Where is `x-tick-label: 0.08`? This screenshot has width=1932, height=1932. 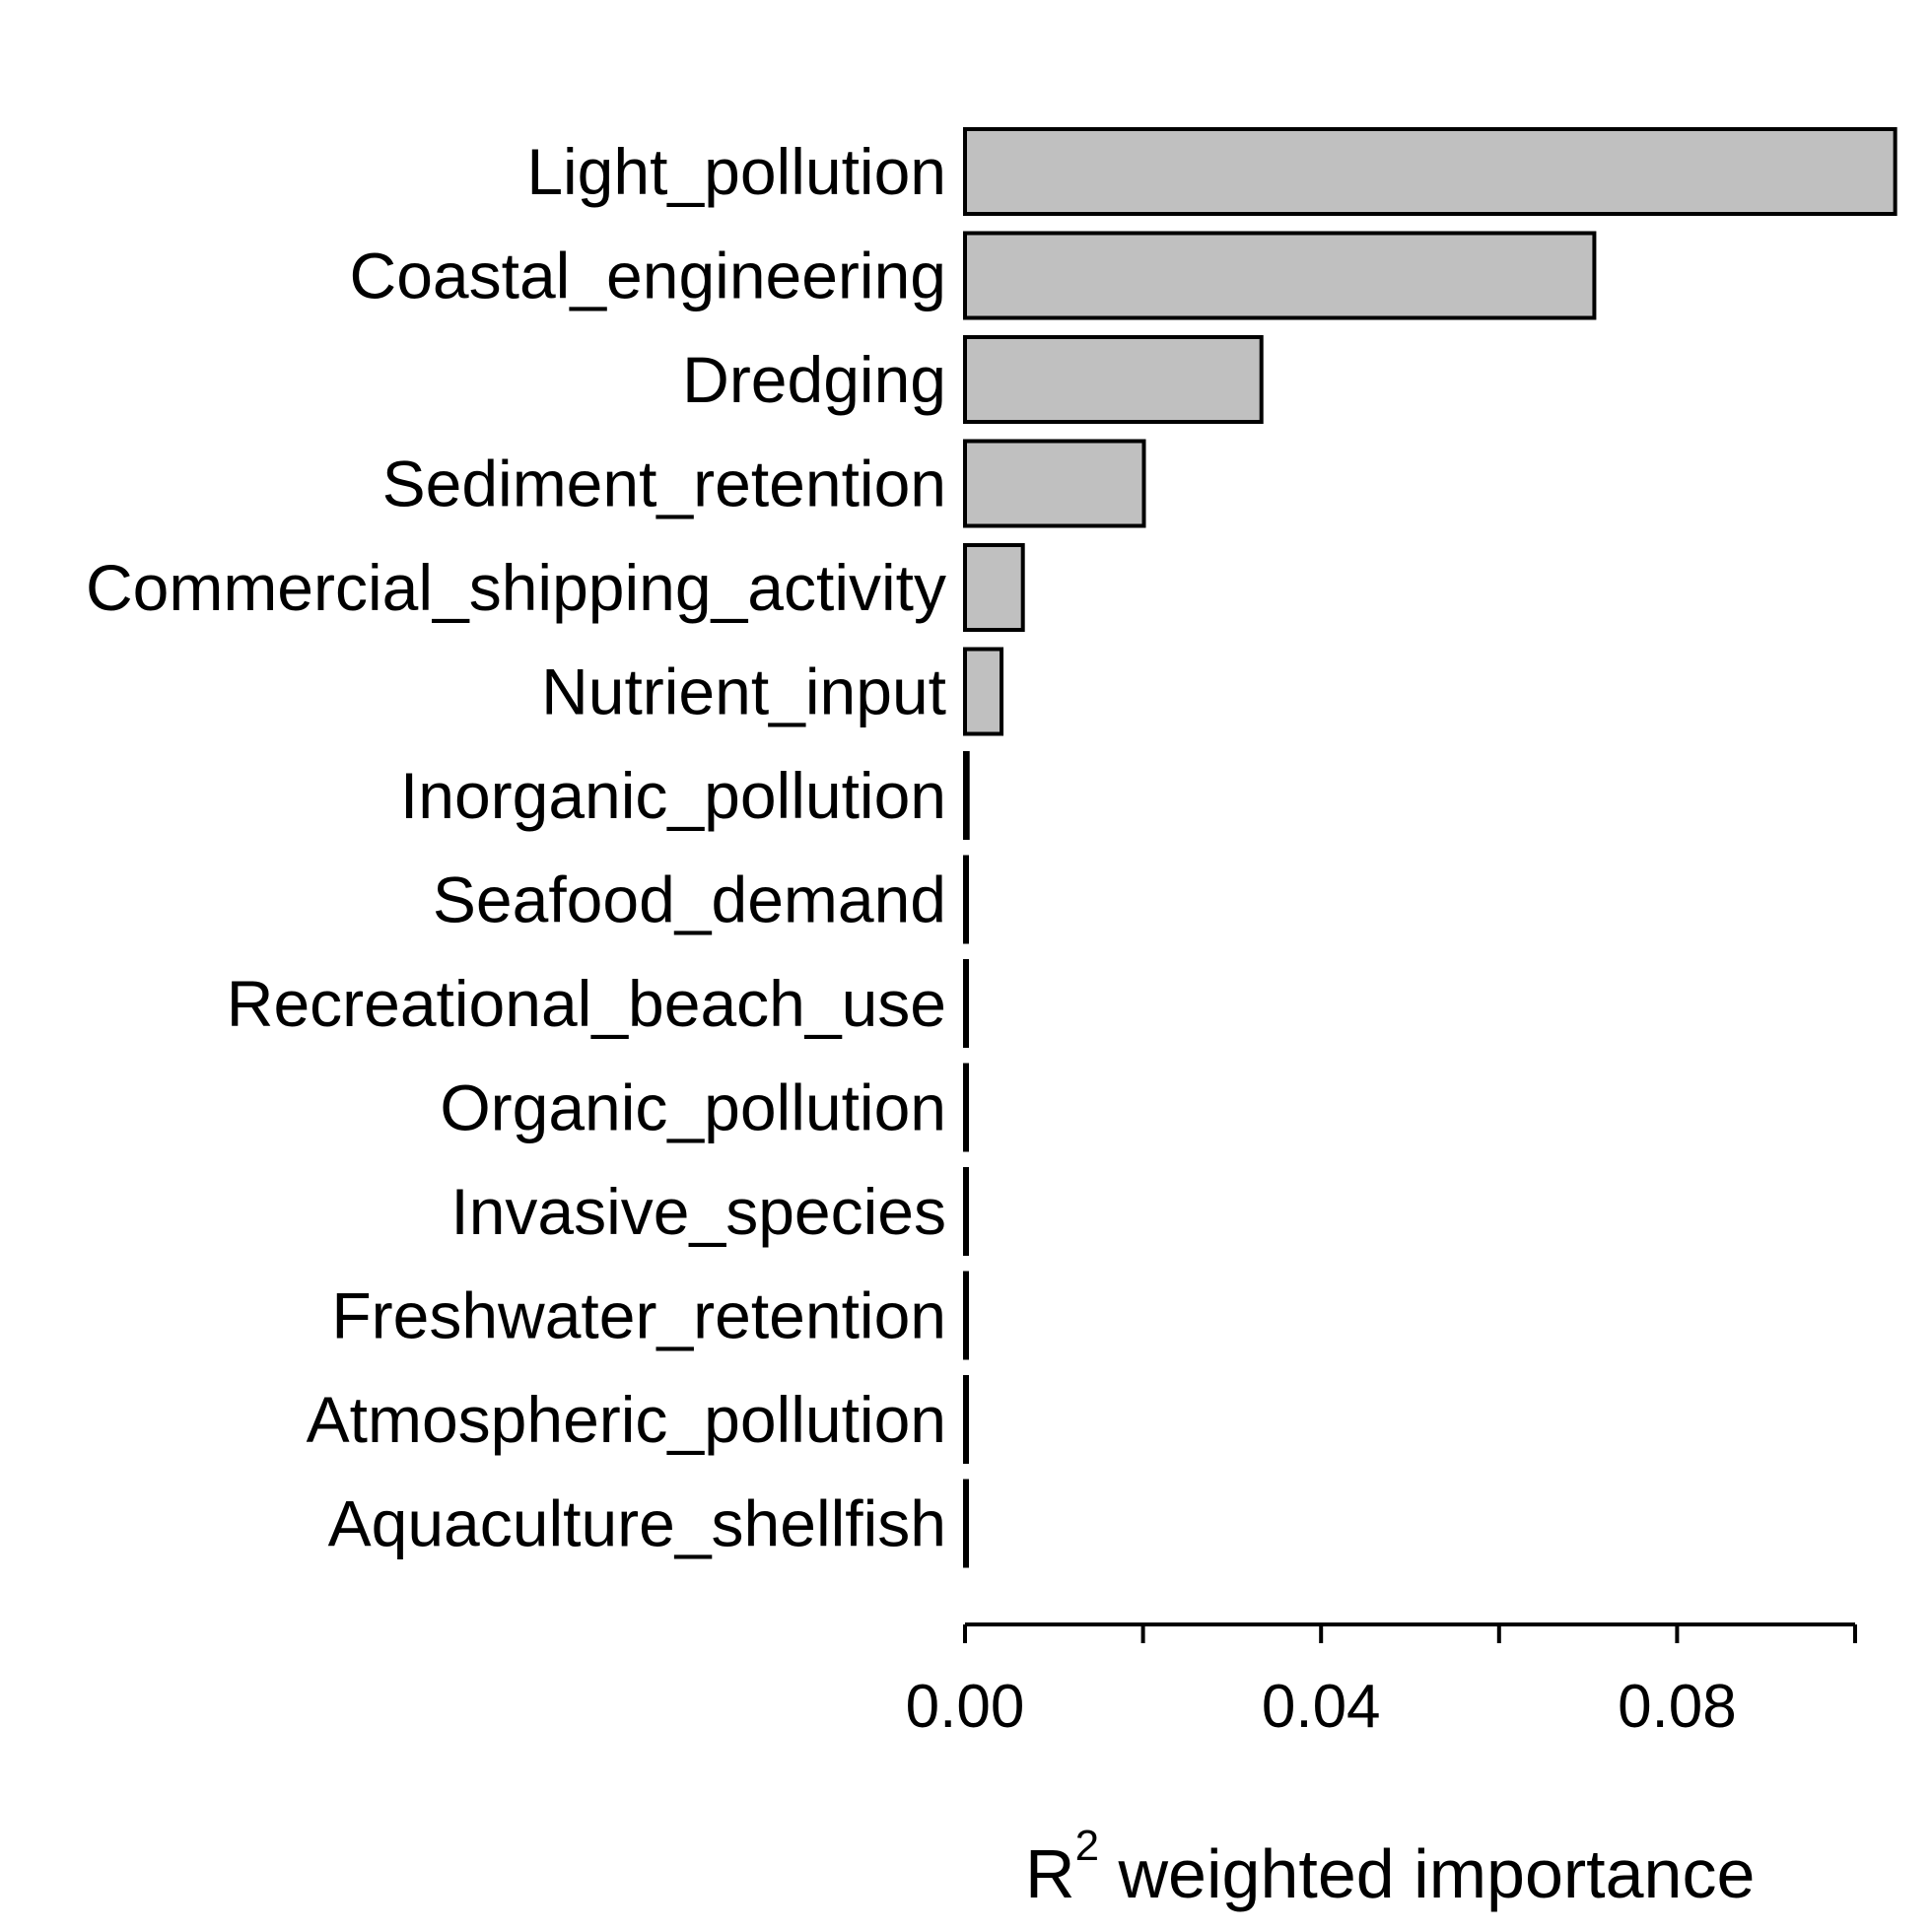 x-tick-label: 0.08 is located at coordinates (1678, 1707).